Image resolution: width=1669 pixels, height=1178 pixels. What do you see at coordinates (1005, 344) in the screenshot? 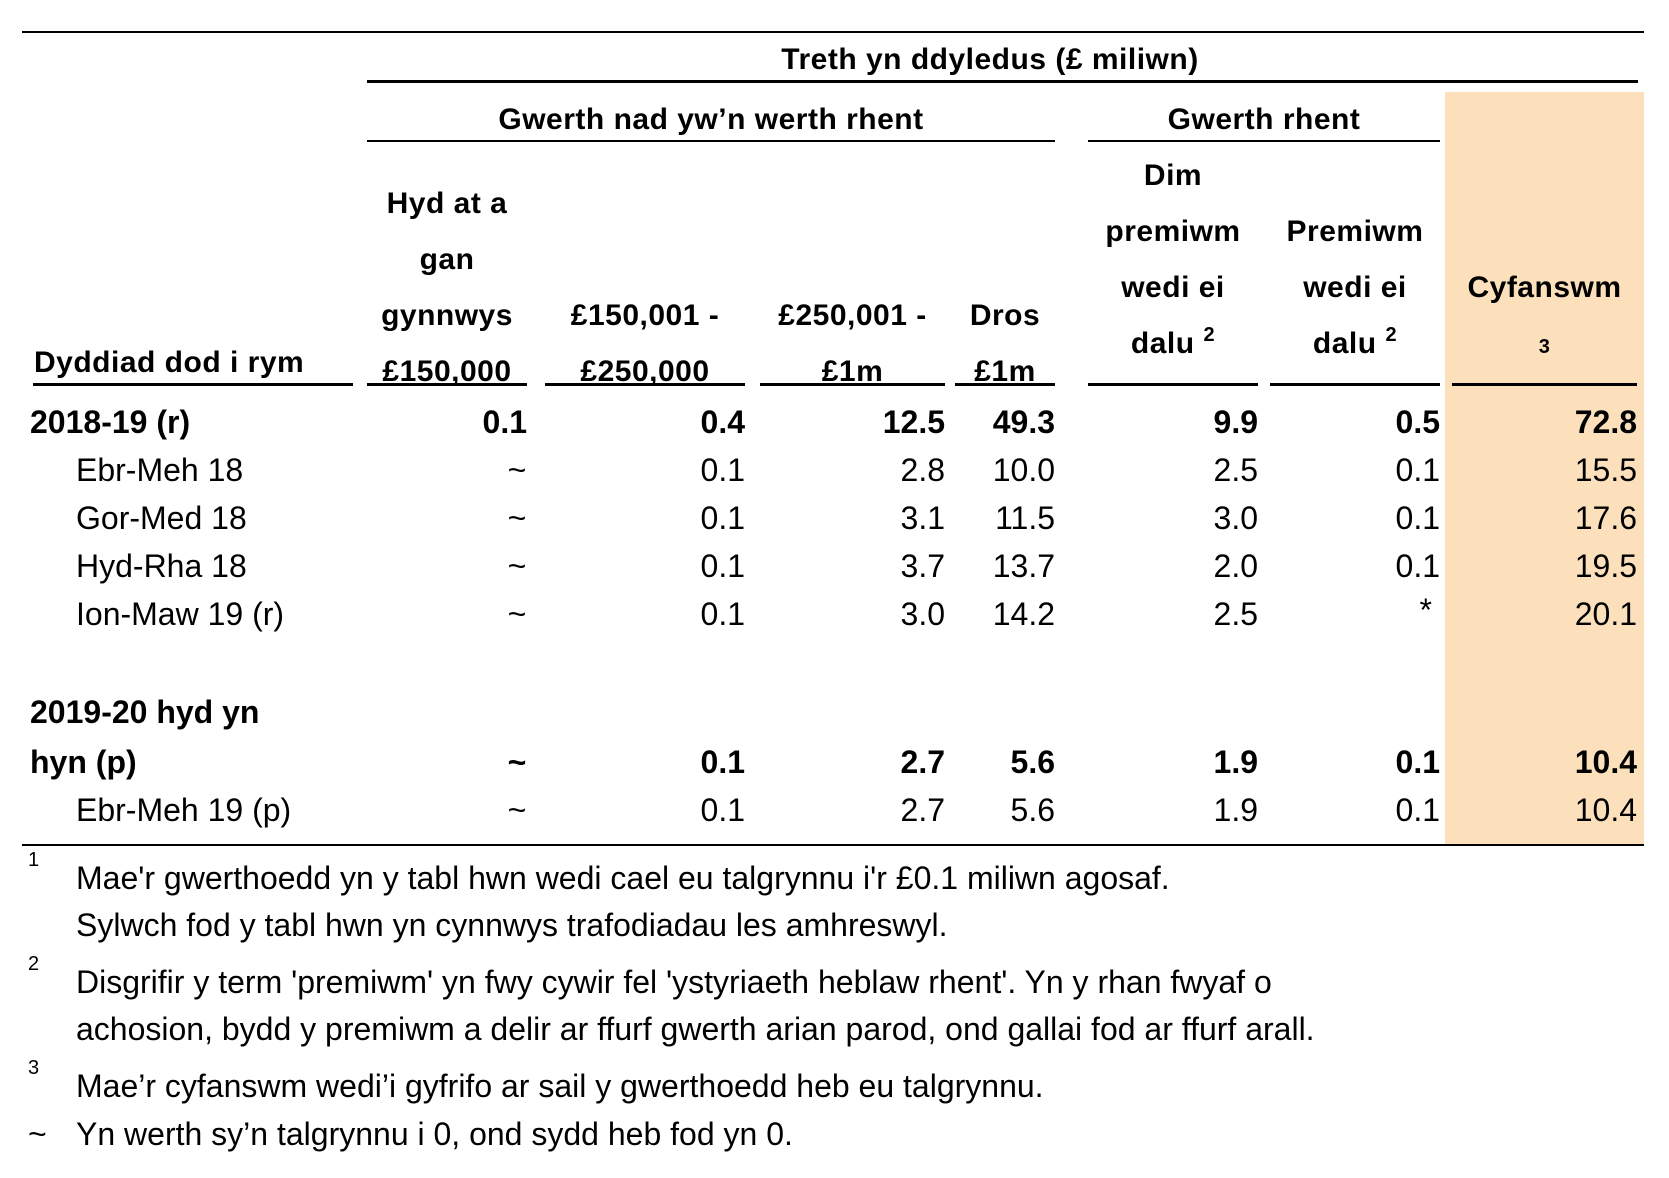
I see `col-header-over-1m: Dros £1m` at bounding box center [1005, 344].